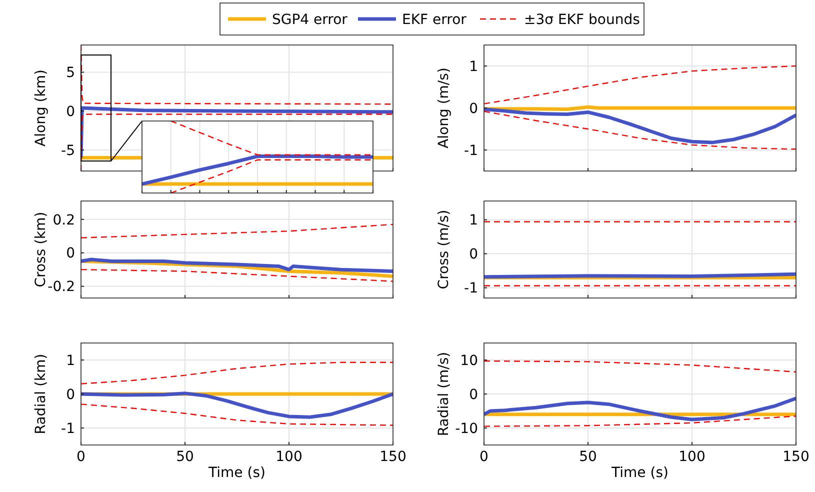 This screenshot has width=815, height=492. I want to click on y-tick-label: 5, so click(70, 73).